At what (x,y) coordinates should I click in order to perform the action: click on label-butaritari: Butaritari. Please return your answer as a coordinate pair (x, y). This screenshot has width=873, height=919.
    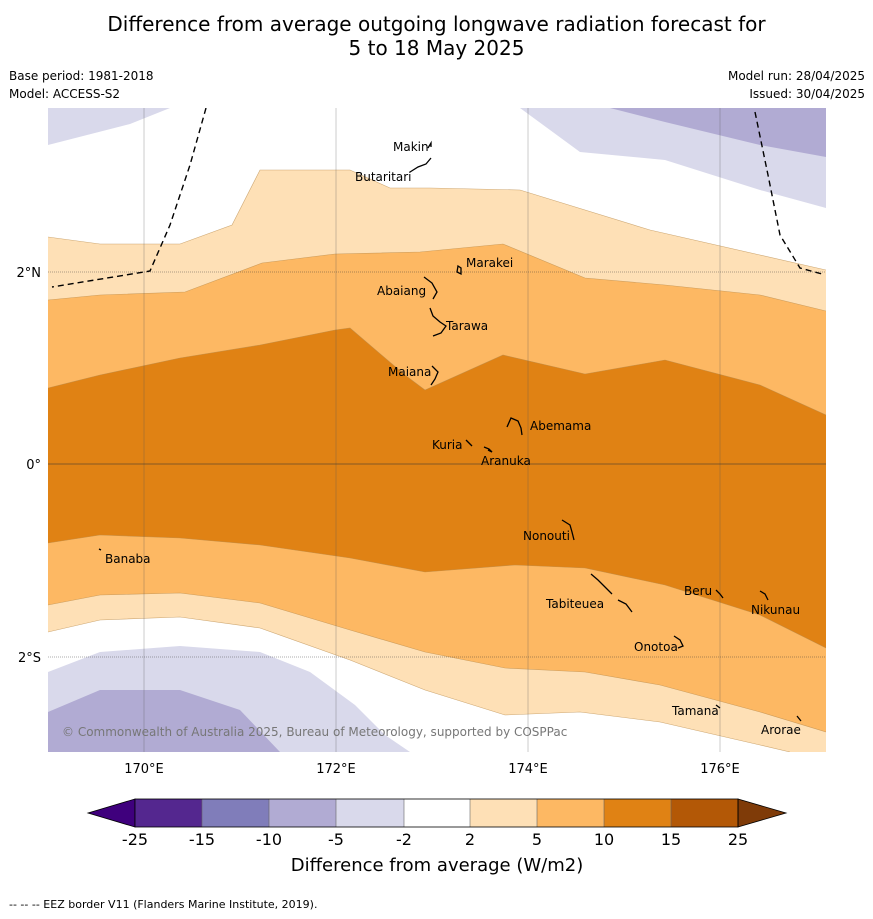
    Looking at the image, I should click on (383, 177).